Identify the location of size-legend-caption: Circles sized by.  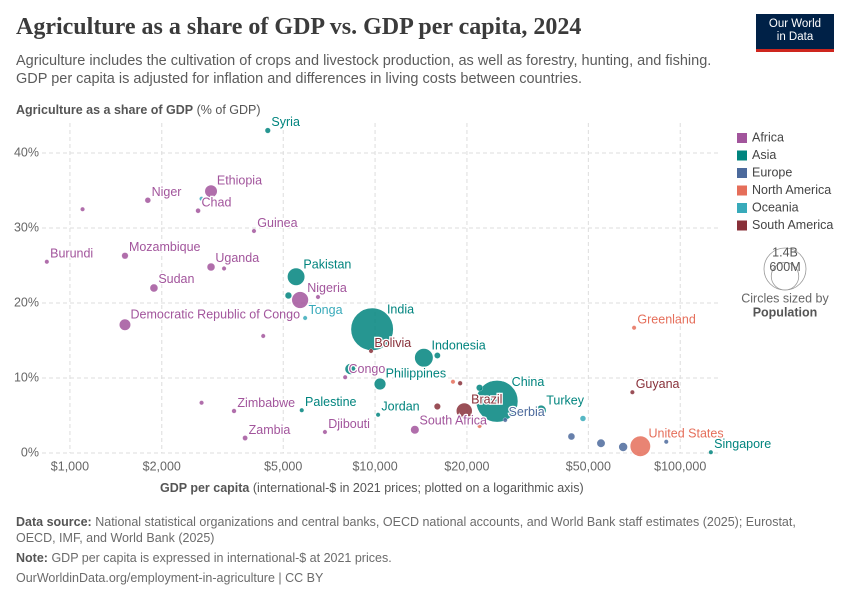
(785, 298).